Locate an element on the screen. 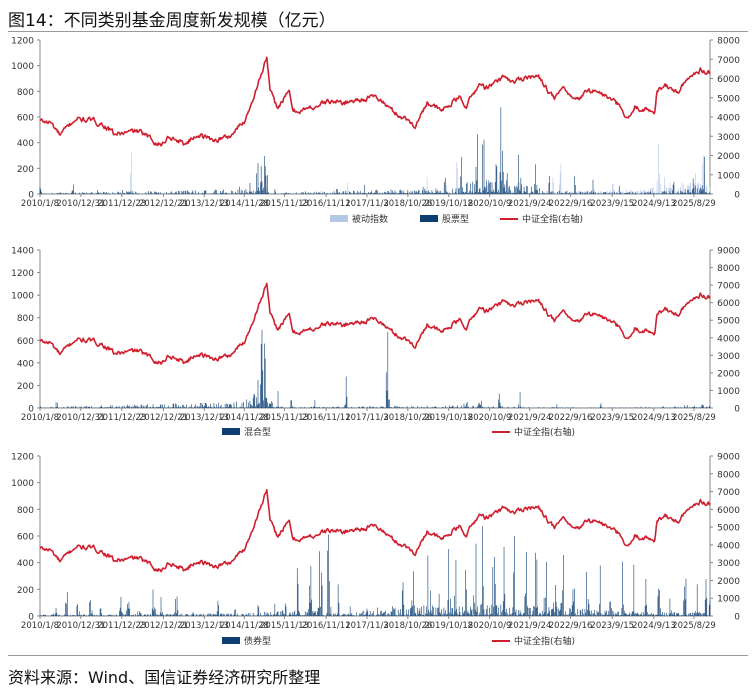  right-tick-label: 2000 is located at coordinates (728, 374).